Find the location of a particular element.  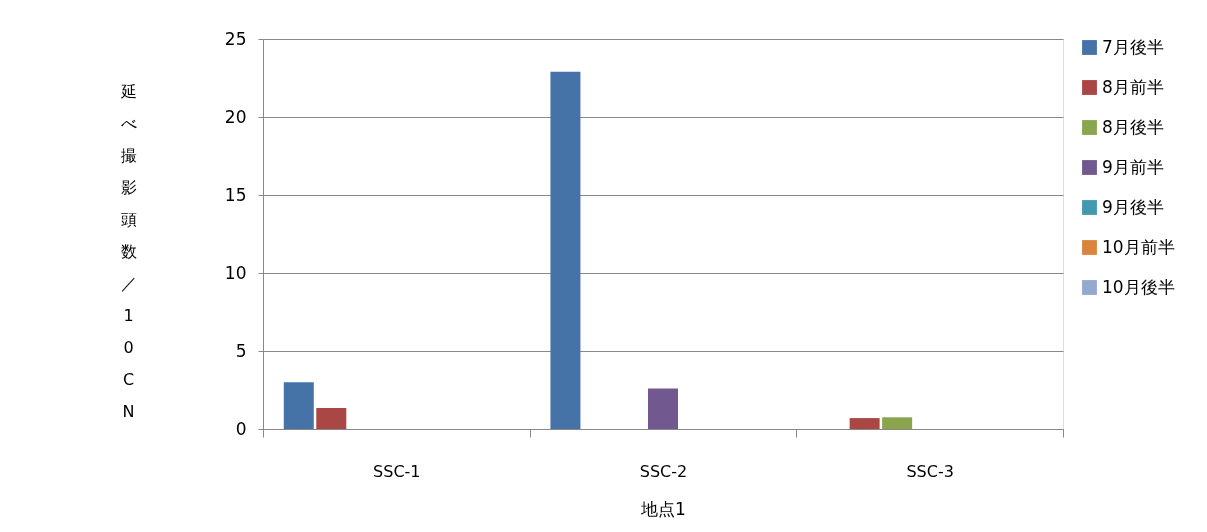

x-tick-label: SSC-1 is located at coordinates (397, 471).